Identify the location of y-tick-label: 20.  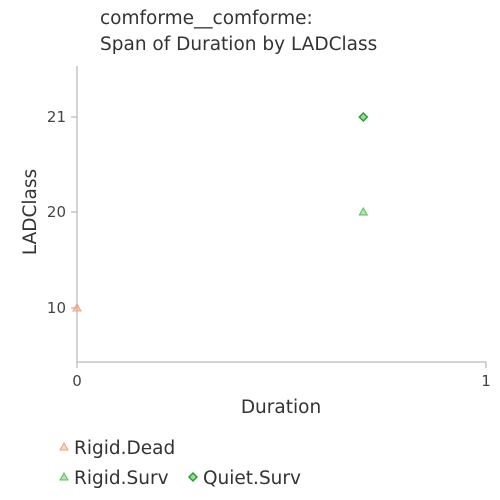
(56, 212).